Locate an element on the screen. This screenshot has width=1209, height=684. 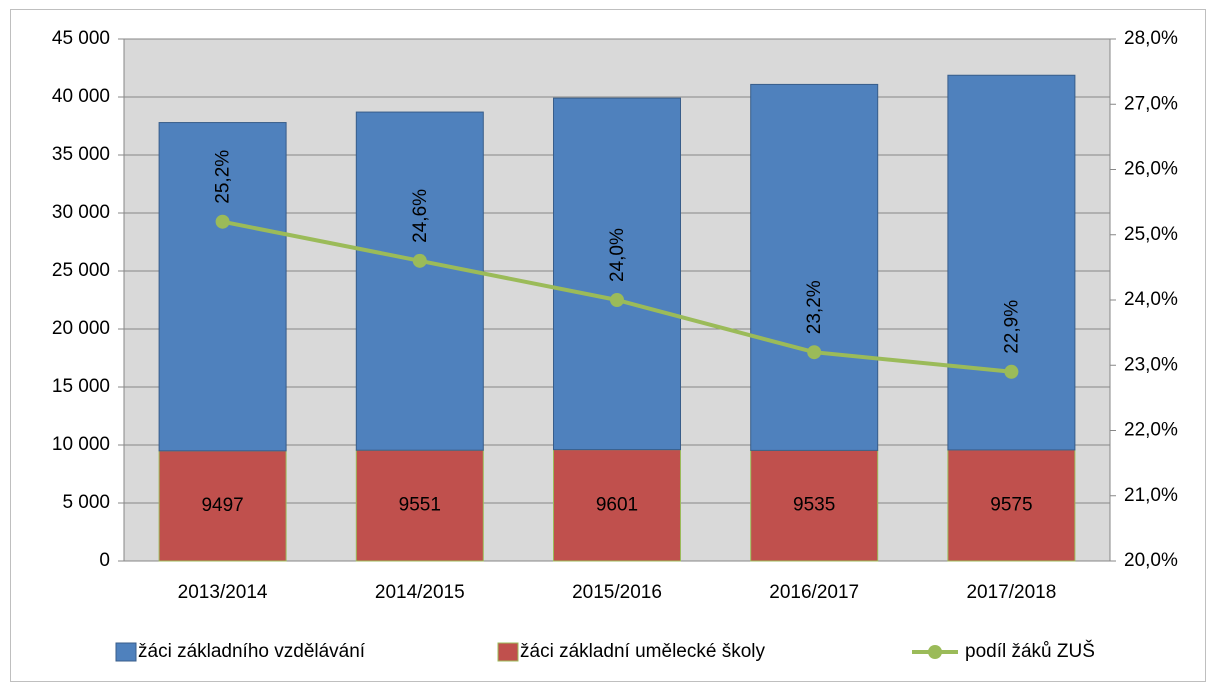
data-label: 9535 is located at coordinates (814, 505).